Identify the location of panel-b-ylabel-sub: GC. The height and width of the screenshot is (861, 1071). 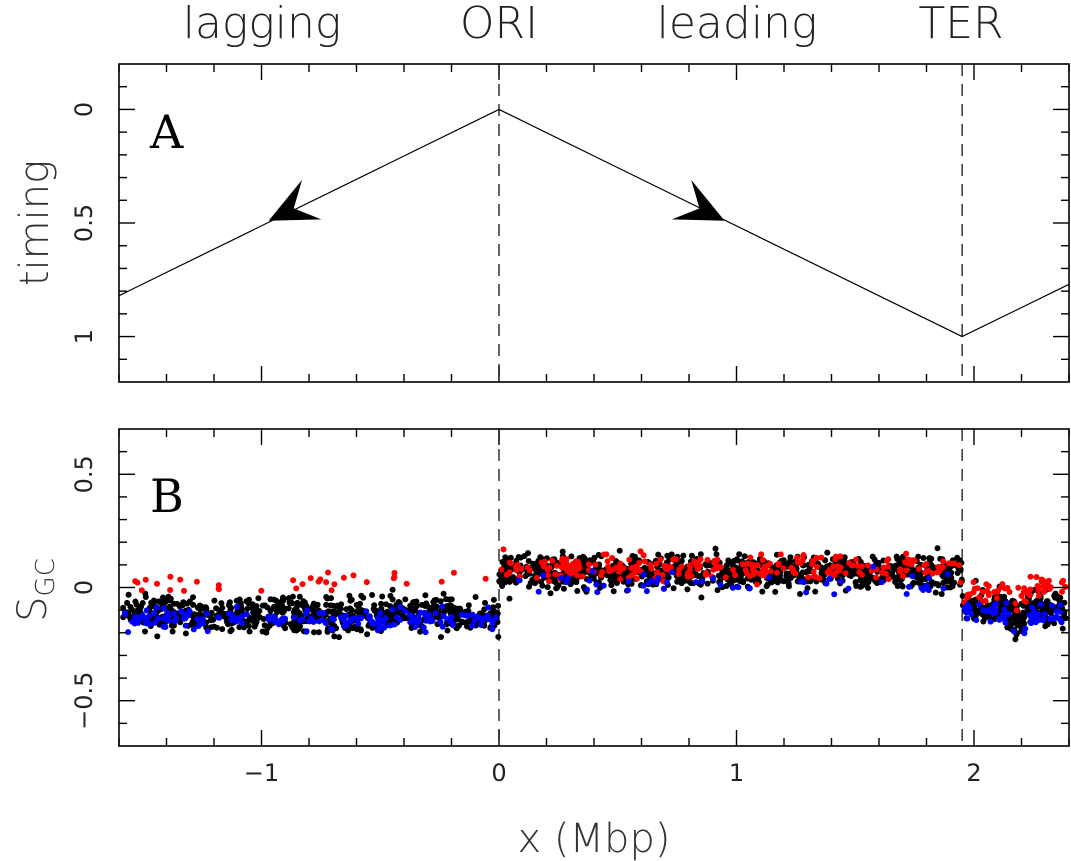
(46, 577).